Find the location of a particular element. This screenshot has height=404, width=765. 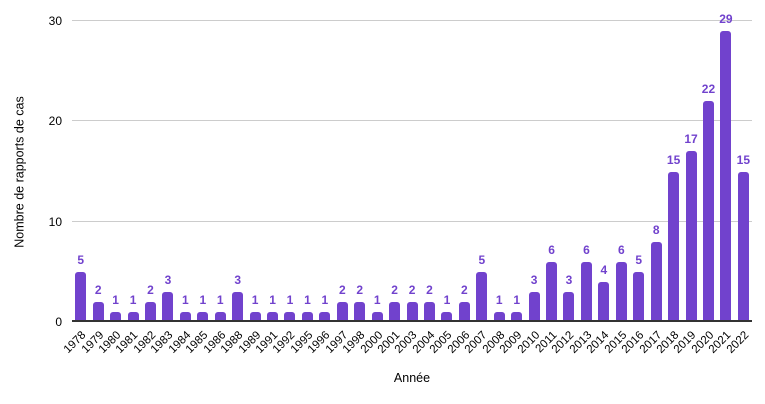

bar-slot: 3 1983 is located at coordinates (162, 188).